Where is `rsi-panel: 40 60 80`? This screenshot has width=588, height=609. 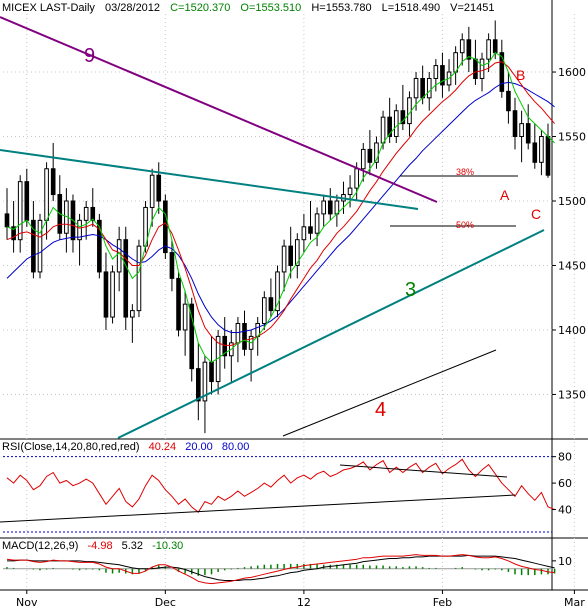
rsi-panel: 40 60 80 is located at coordinates (286, 492).